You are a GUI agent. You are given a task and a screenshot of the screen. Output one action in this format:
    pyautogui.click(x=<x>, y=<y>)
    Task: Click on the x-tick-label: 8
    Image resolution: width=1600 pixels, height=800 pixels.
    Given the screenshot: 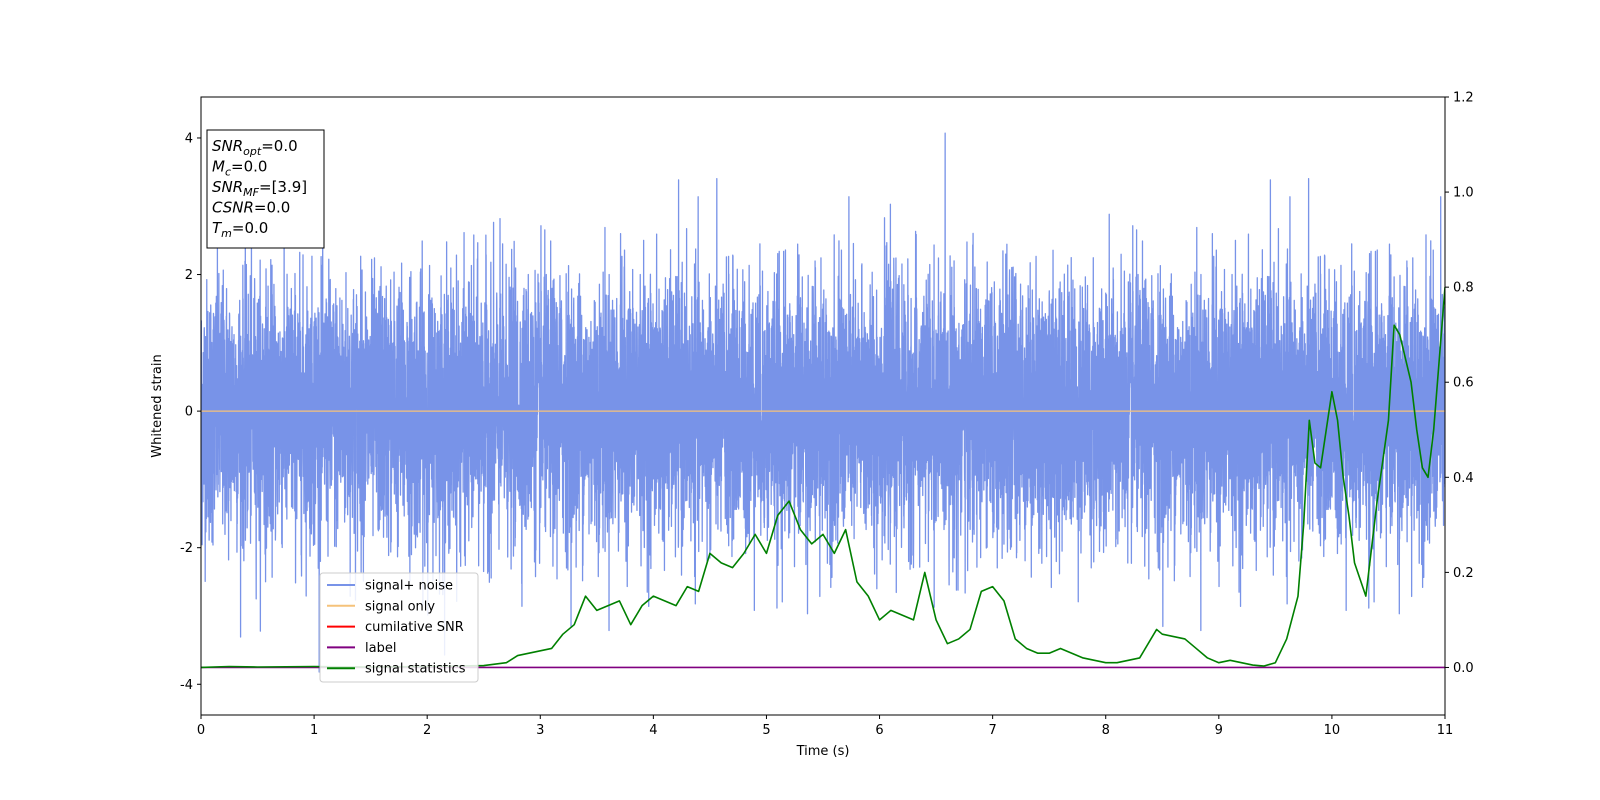 What is the action you would take?
    pyautogui.click(x=1106, y=730)
    